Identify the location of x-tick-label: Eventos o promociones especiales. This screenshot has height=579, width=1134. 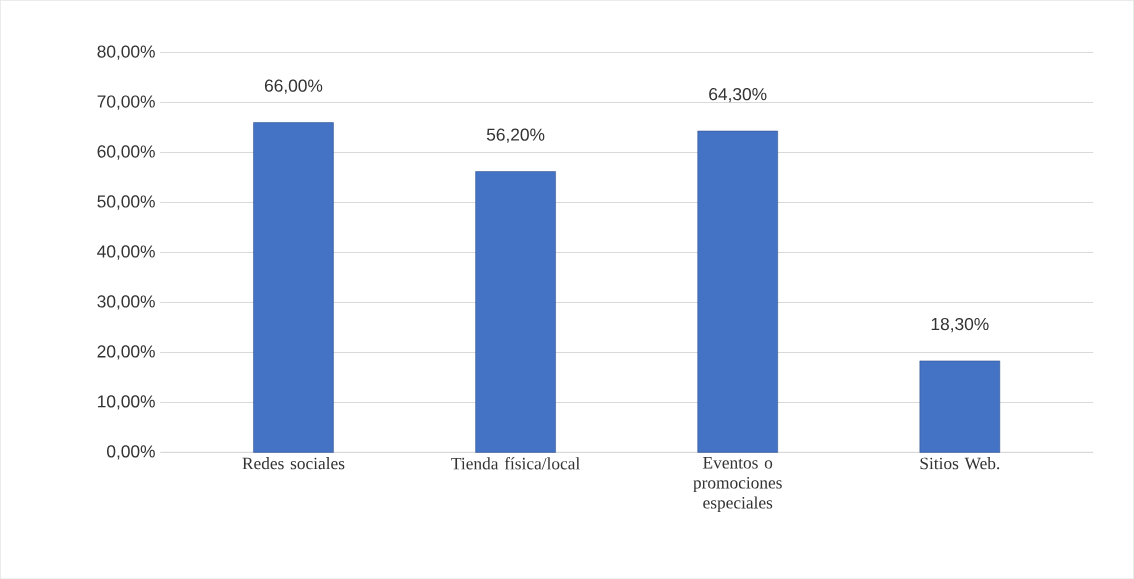
(737, 484).